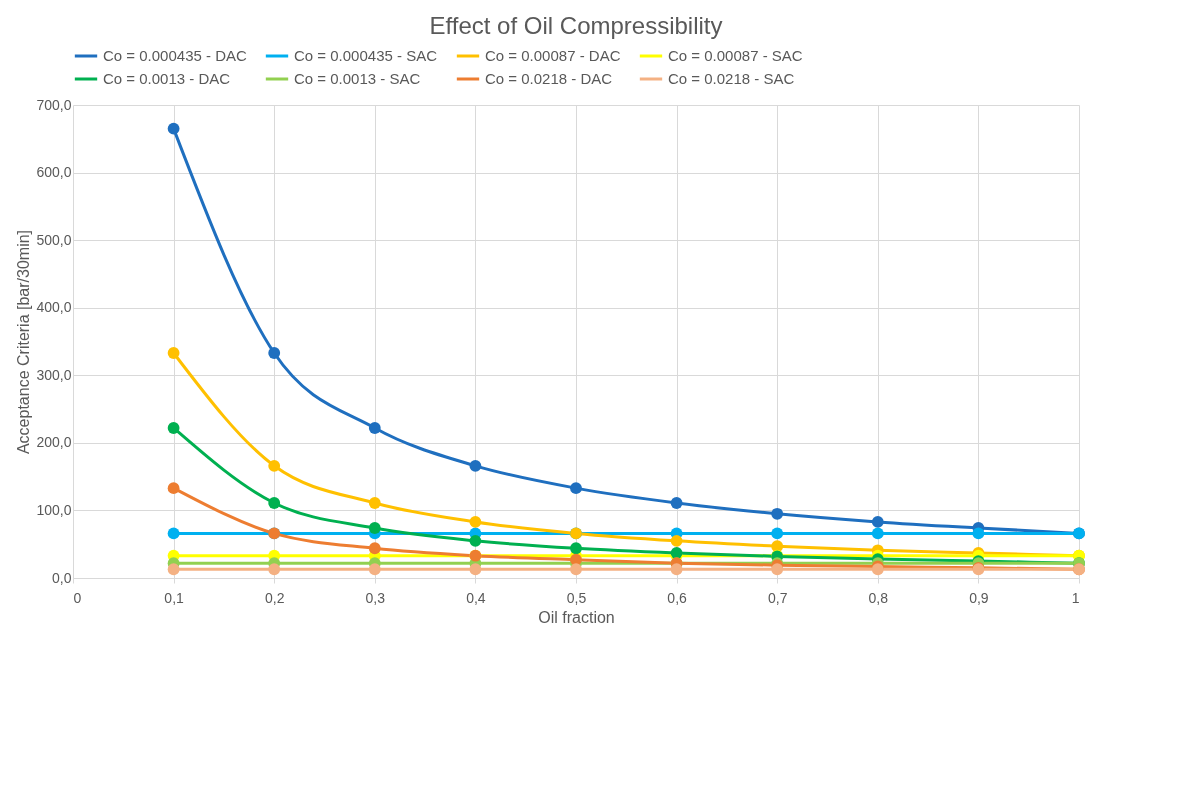 The image size is (1196, 785). I want to click on x-tick-label: 0,5, so click(576, 597).